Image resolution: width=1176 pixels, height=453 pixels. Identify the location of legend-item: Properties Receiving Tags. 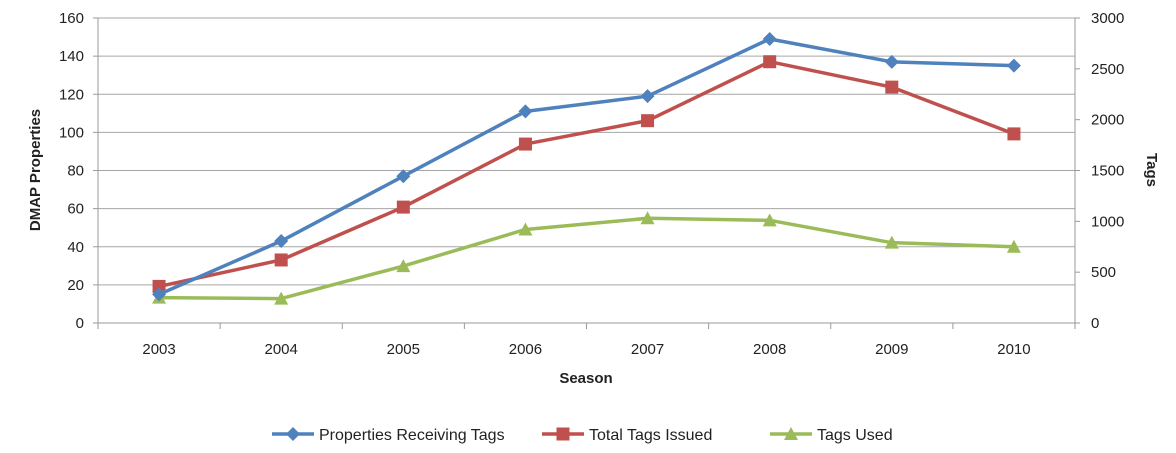
(388, 435).